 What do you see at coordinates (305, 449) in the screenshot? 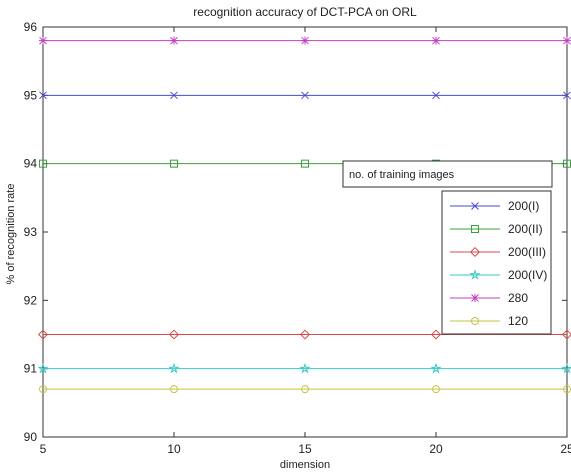
I see `x-tick-label: 15` at bounding box center [305, 449].